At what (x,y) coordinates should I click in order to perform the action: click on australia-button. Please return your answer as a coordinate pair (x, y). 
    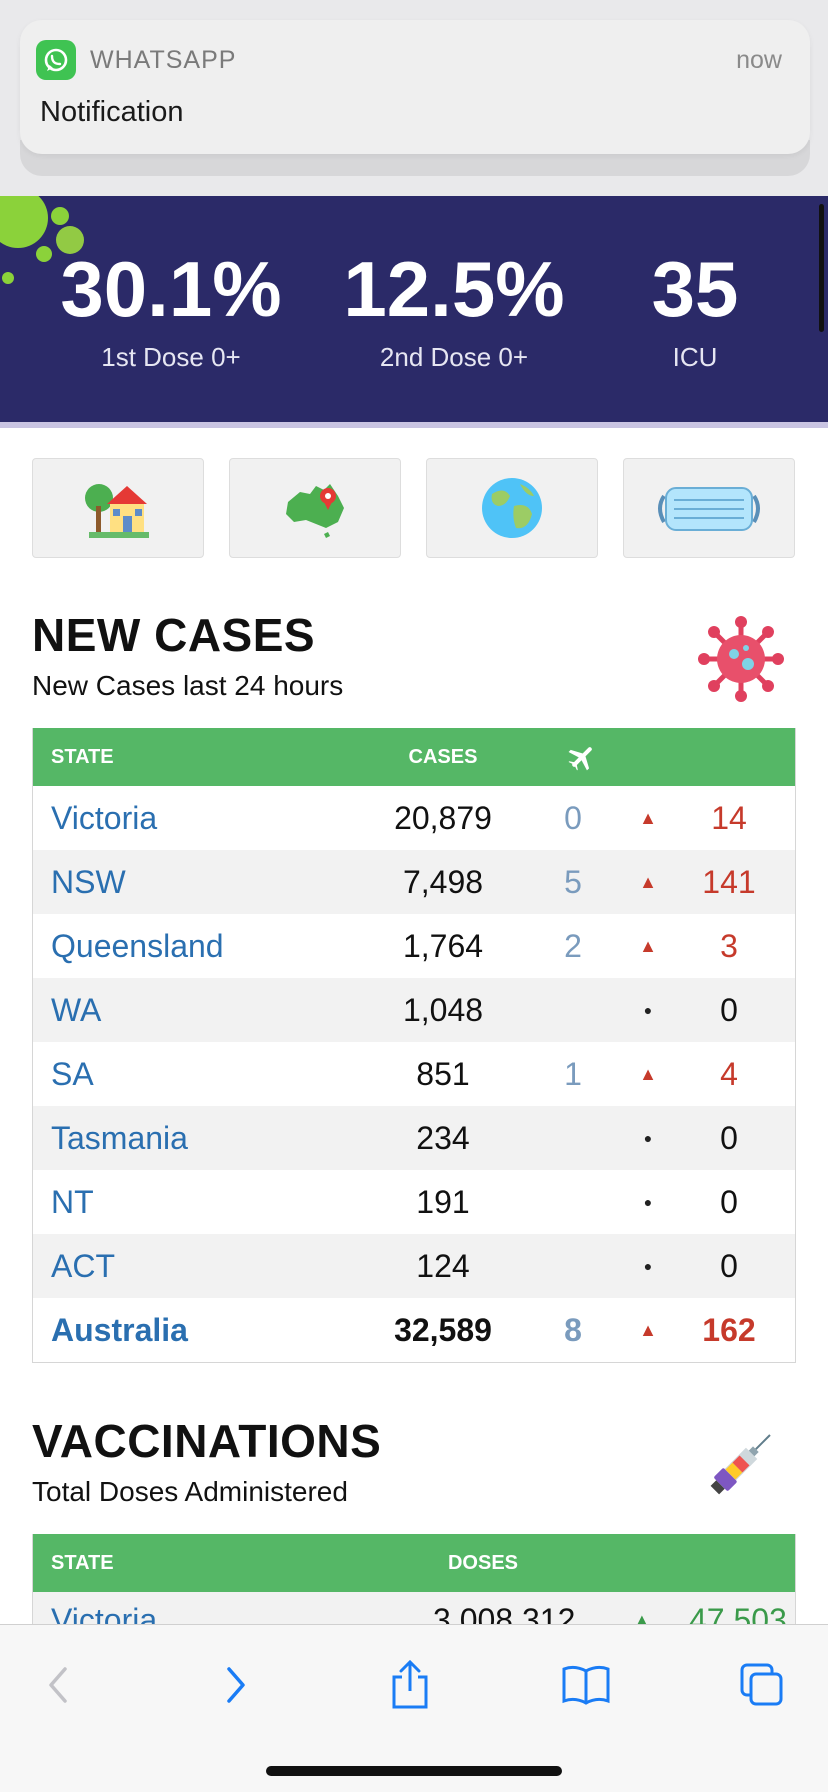
    Looking at the image, I should click on (315, 508).